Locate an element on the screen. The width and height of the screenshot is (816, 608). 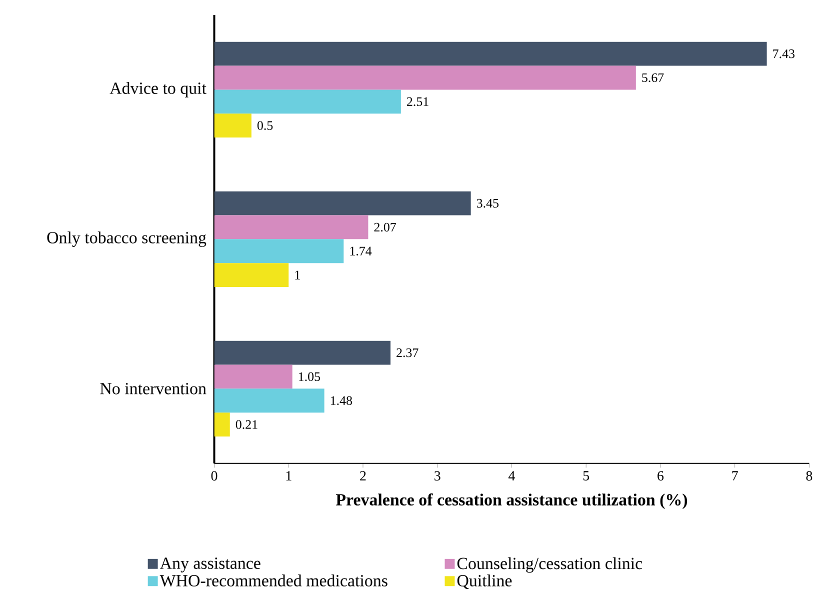
data-label: 3.45 is located at coordinates (487, 203).